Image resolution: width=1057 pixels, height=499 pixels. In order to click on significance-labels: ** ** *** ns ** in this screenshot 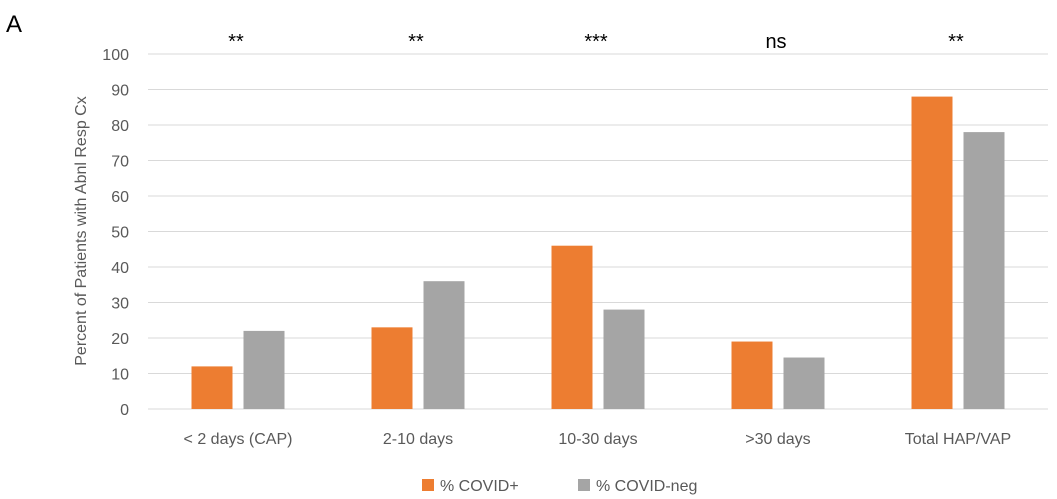, I will do `click(596, 42)`.